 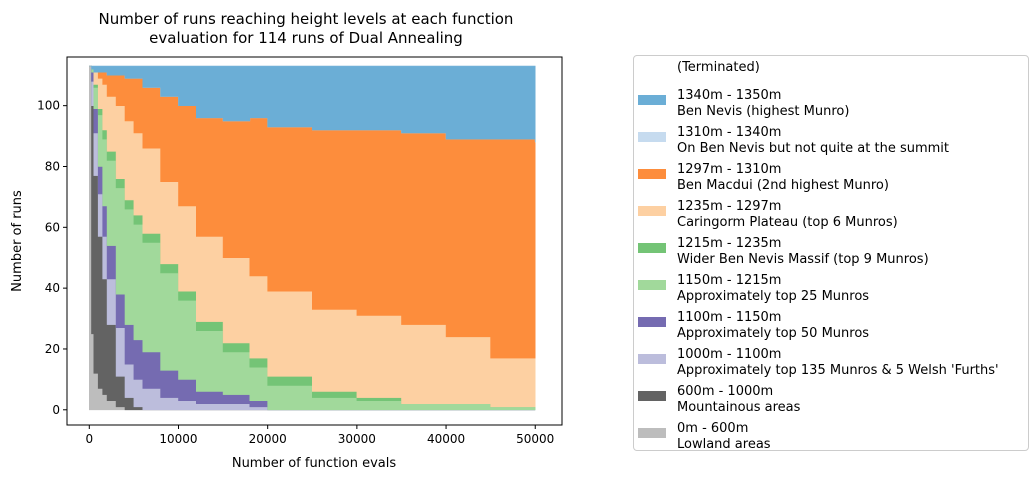 I want to click on legend-label: 600m - 1000m Mountainous areas, so click(x=739, y=399).